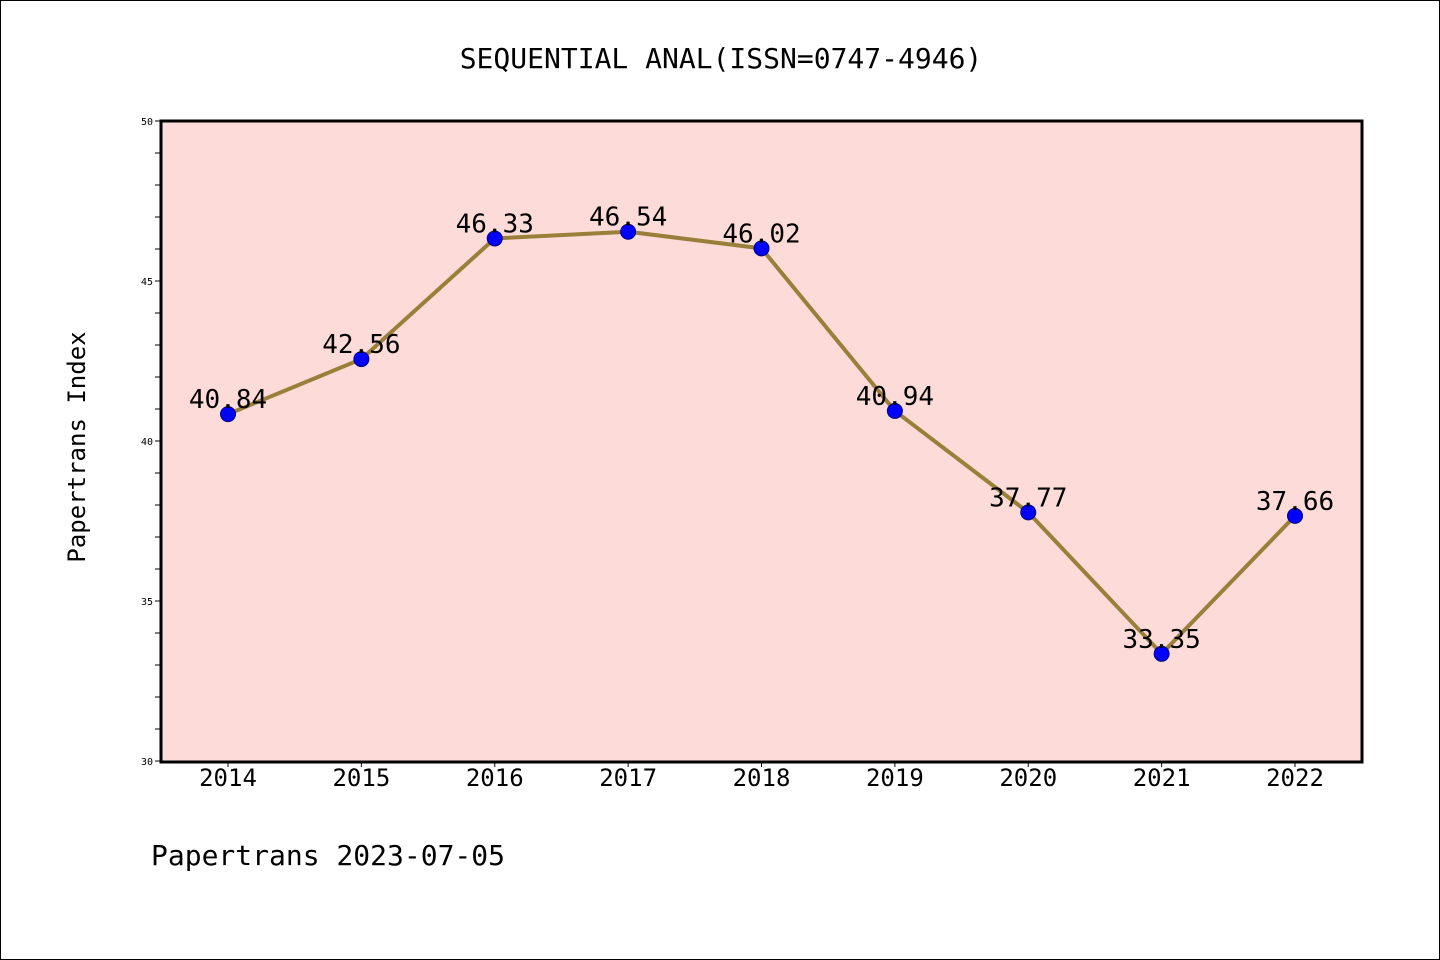 Image resolution: width=1440 pixels, height=960 pixels. What do you see at coordinates (77, 446) in the screenshot?
I see `y-axis-label: Papertrans Index` at bounding box center [77, 446].